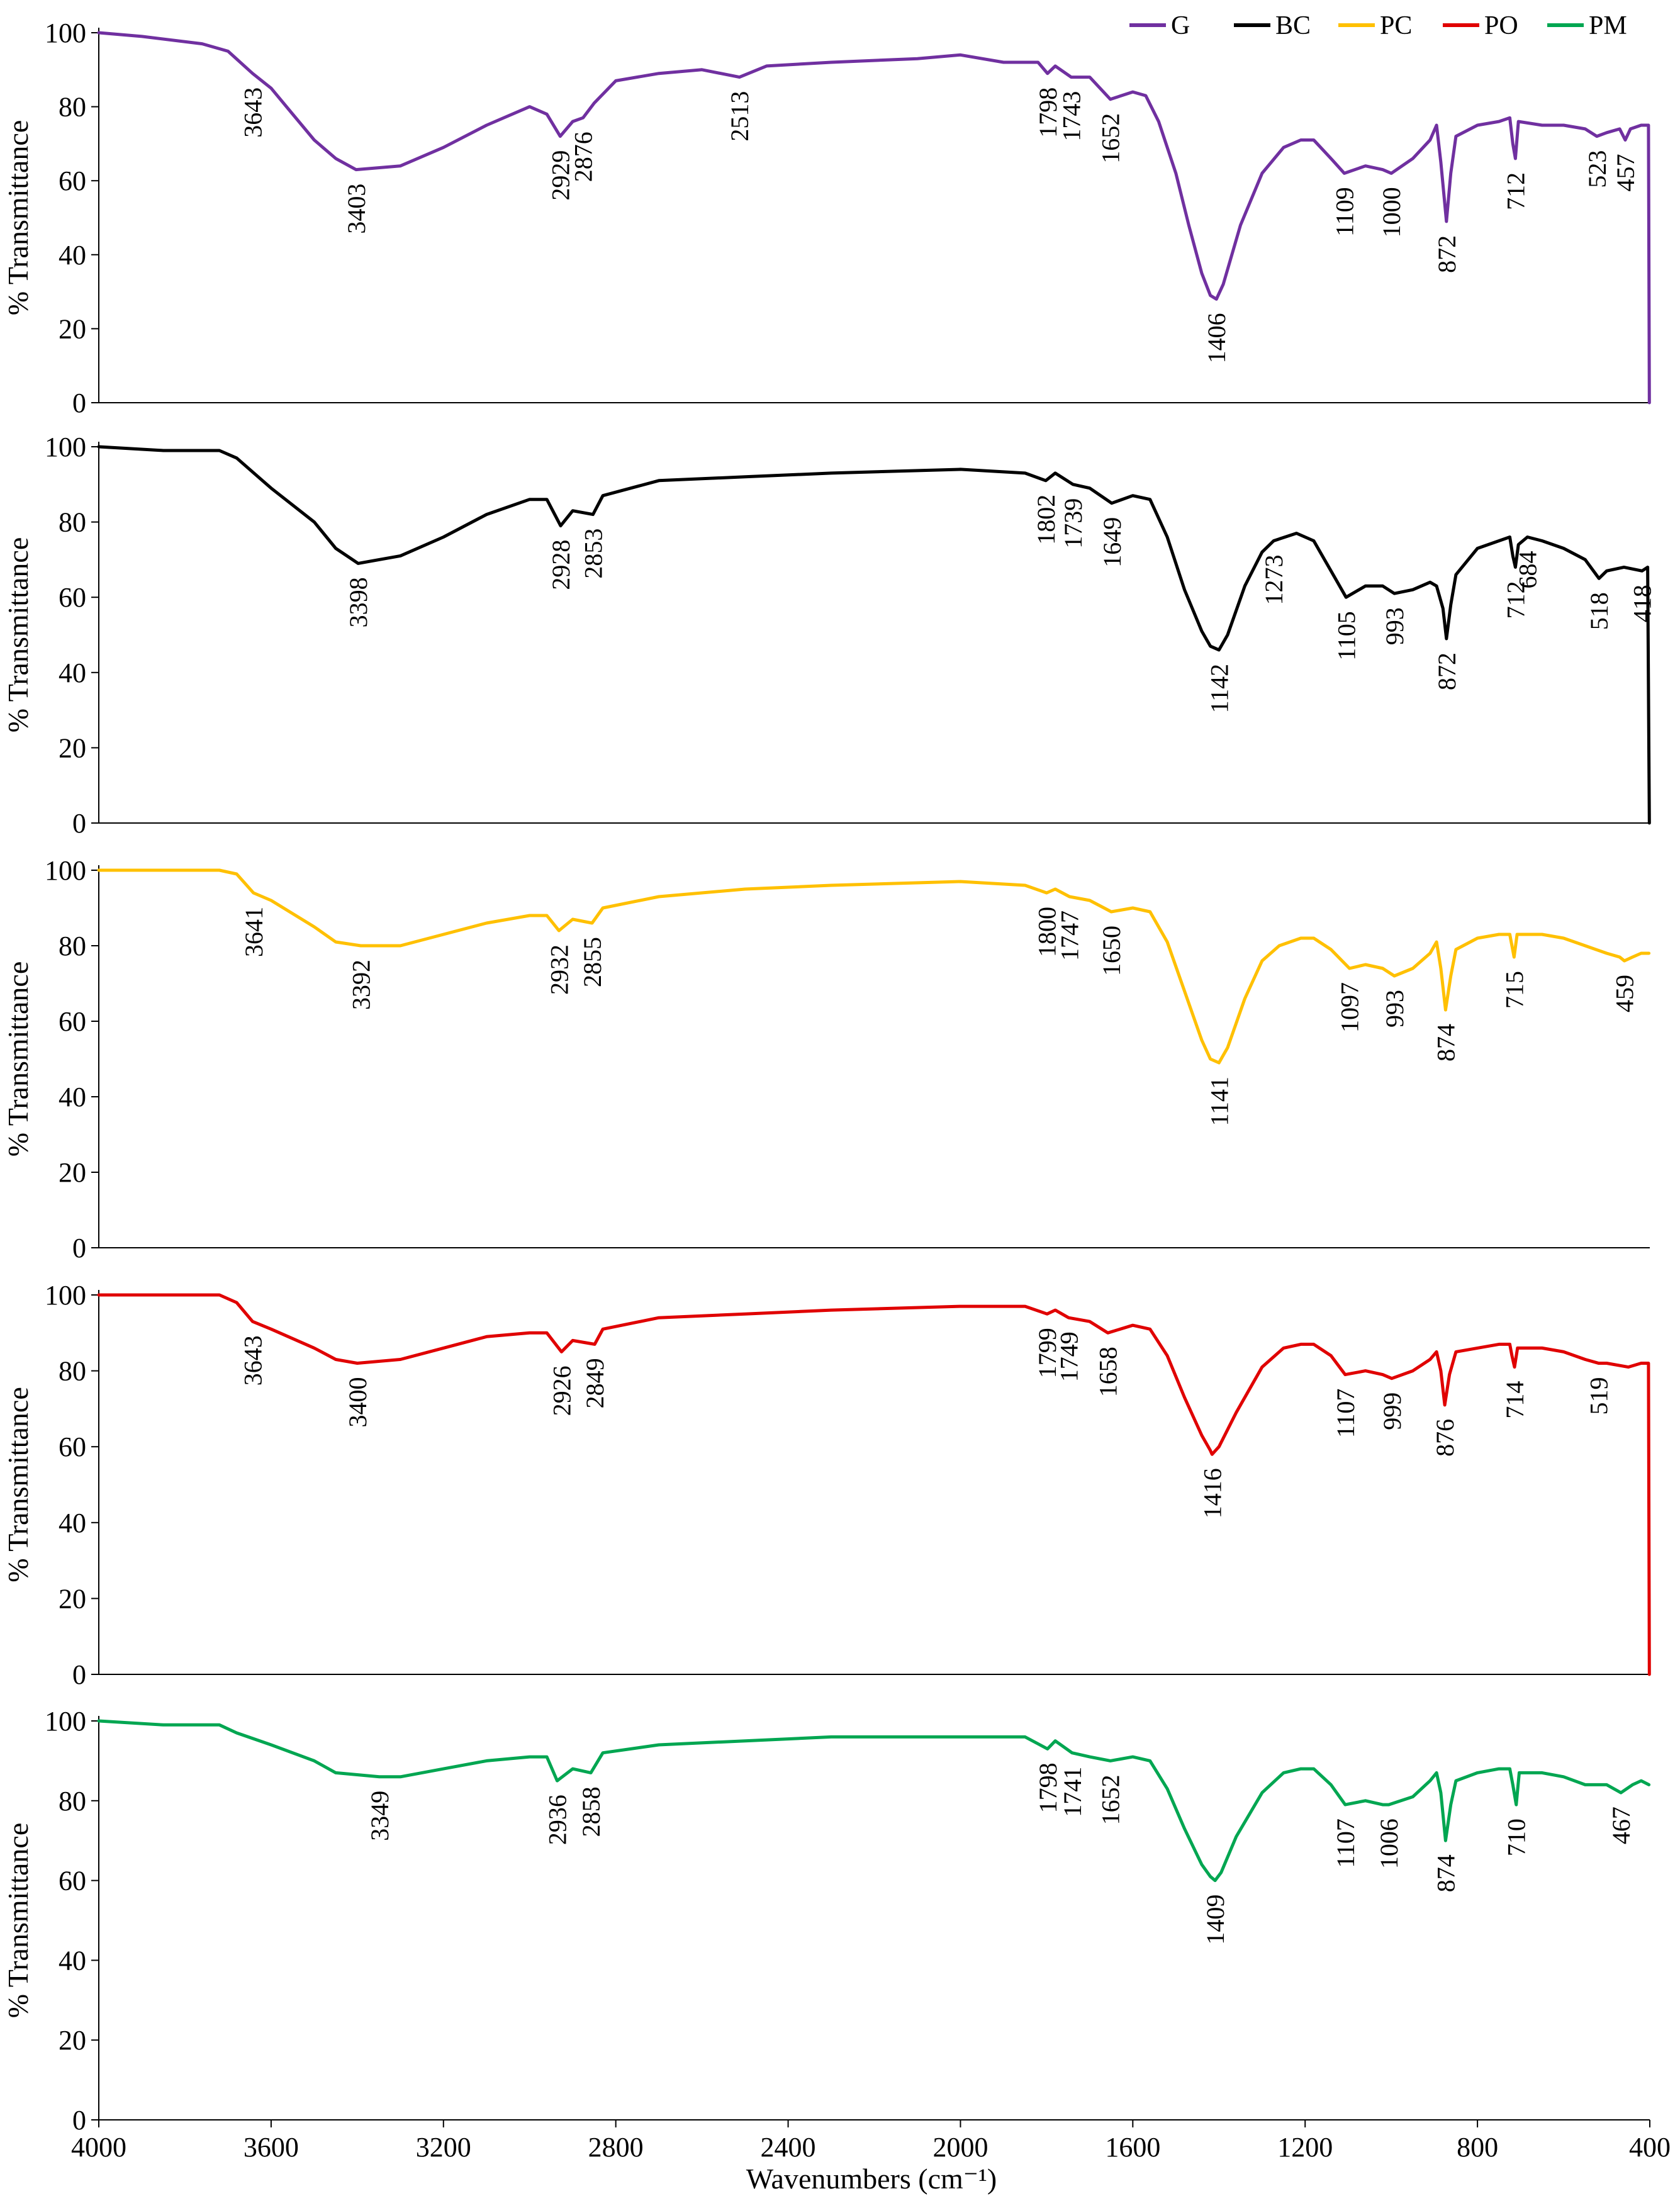 The height and width of the screenshot is (2196, 1680). What do you see at coordinates (1650, 2147) in the screenshot?
I see `x-tick-label: 400` at bounding box center [1650, 2147].